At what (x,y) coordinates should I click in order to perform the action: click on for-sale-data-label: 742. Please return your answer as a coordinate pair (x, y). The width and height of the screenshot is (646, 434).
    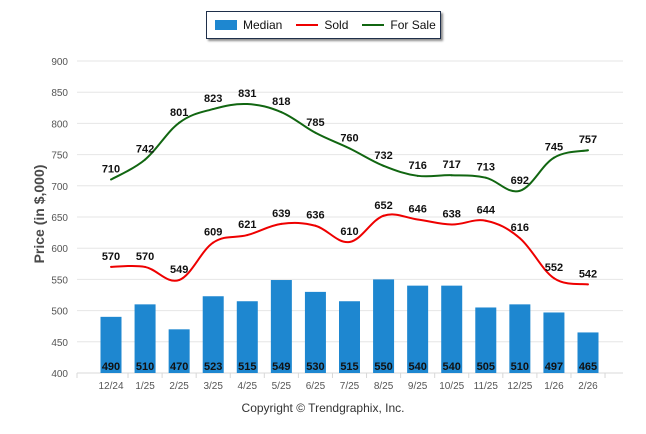
    Looking at the image, I should click on (145, 150).